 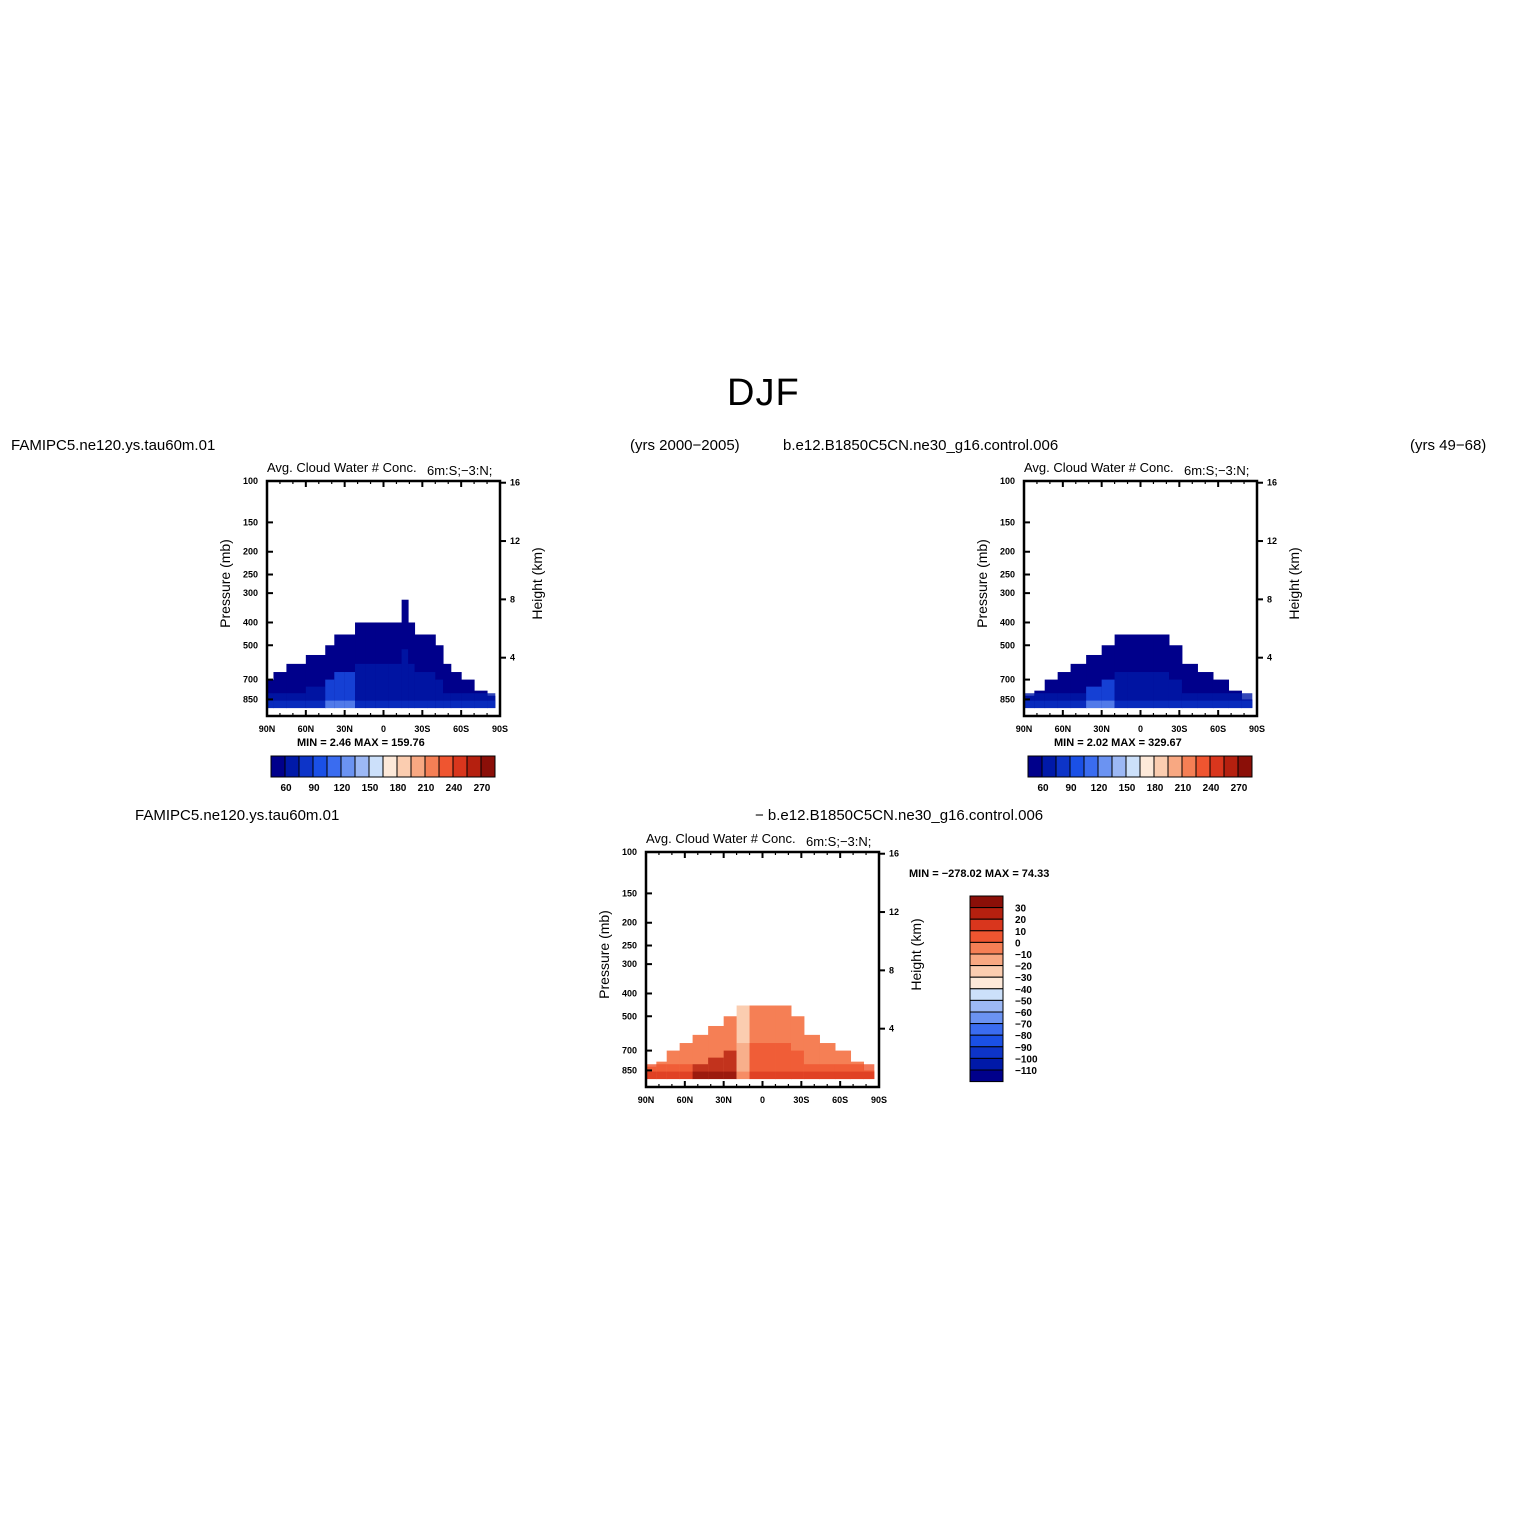 I want to click on colorbar-label: −100, so click(x=1026, y=1059).